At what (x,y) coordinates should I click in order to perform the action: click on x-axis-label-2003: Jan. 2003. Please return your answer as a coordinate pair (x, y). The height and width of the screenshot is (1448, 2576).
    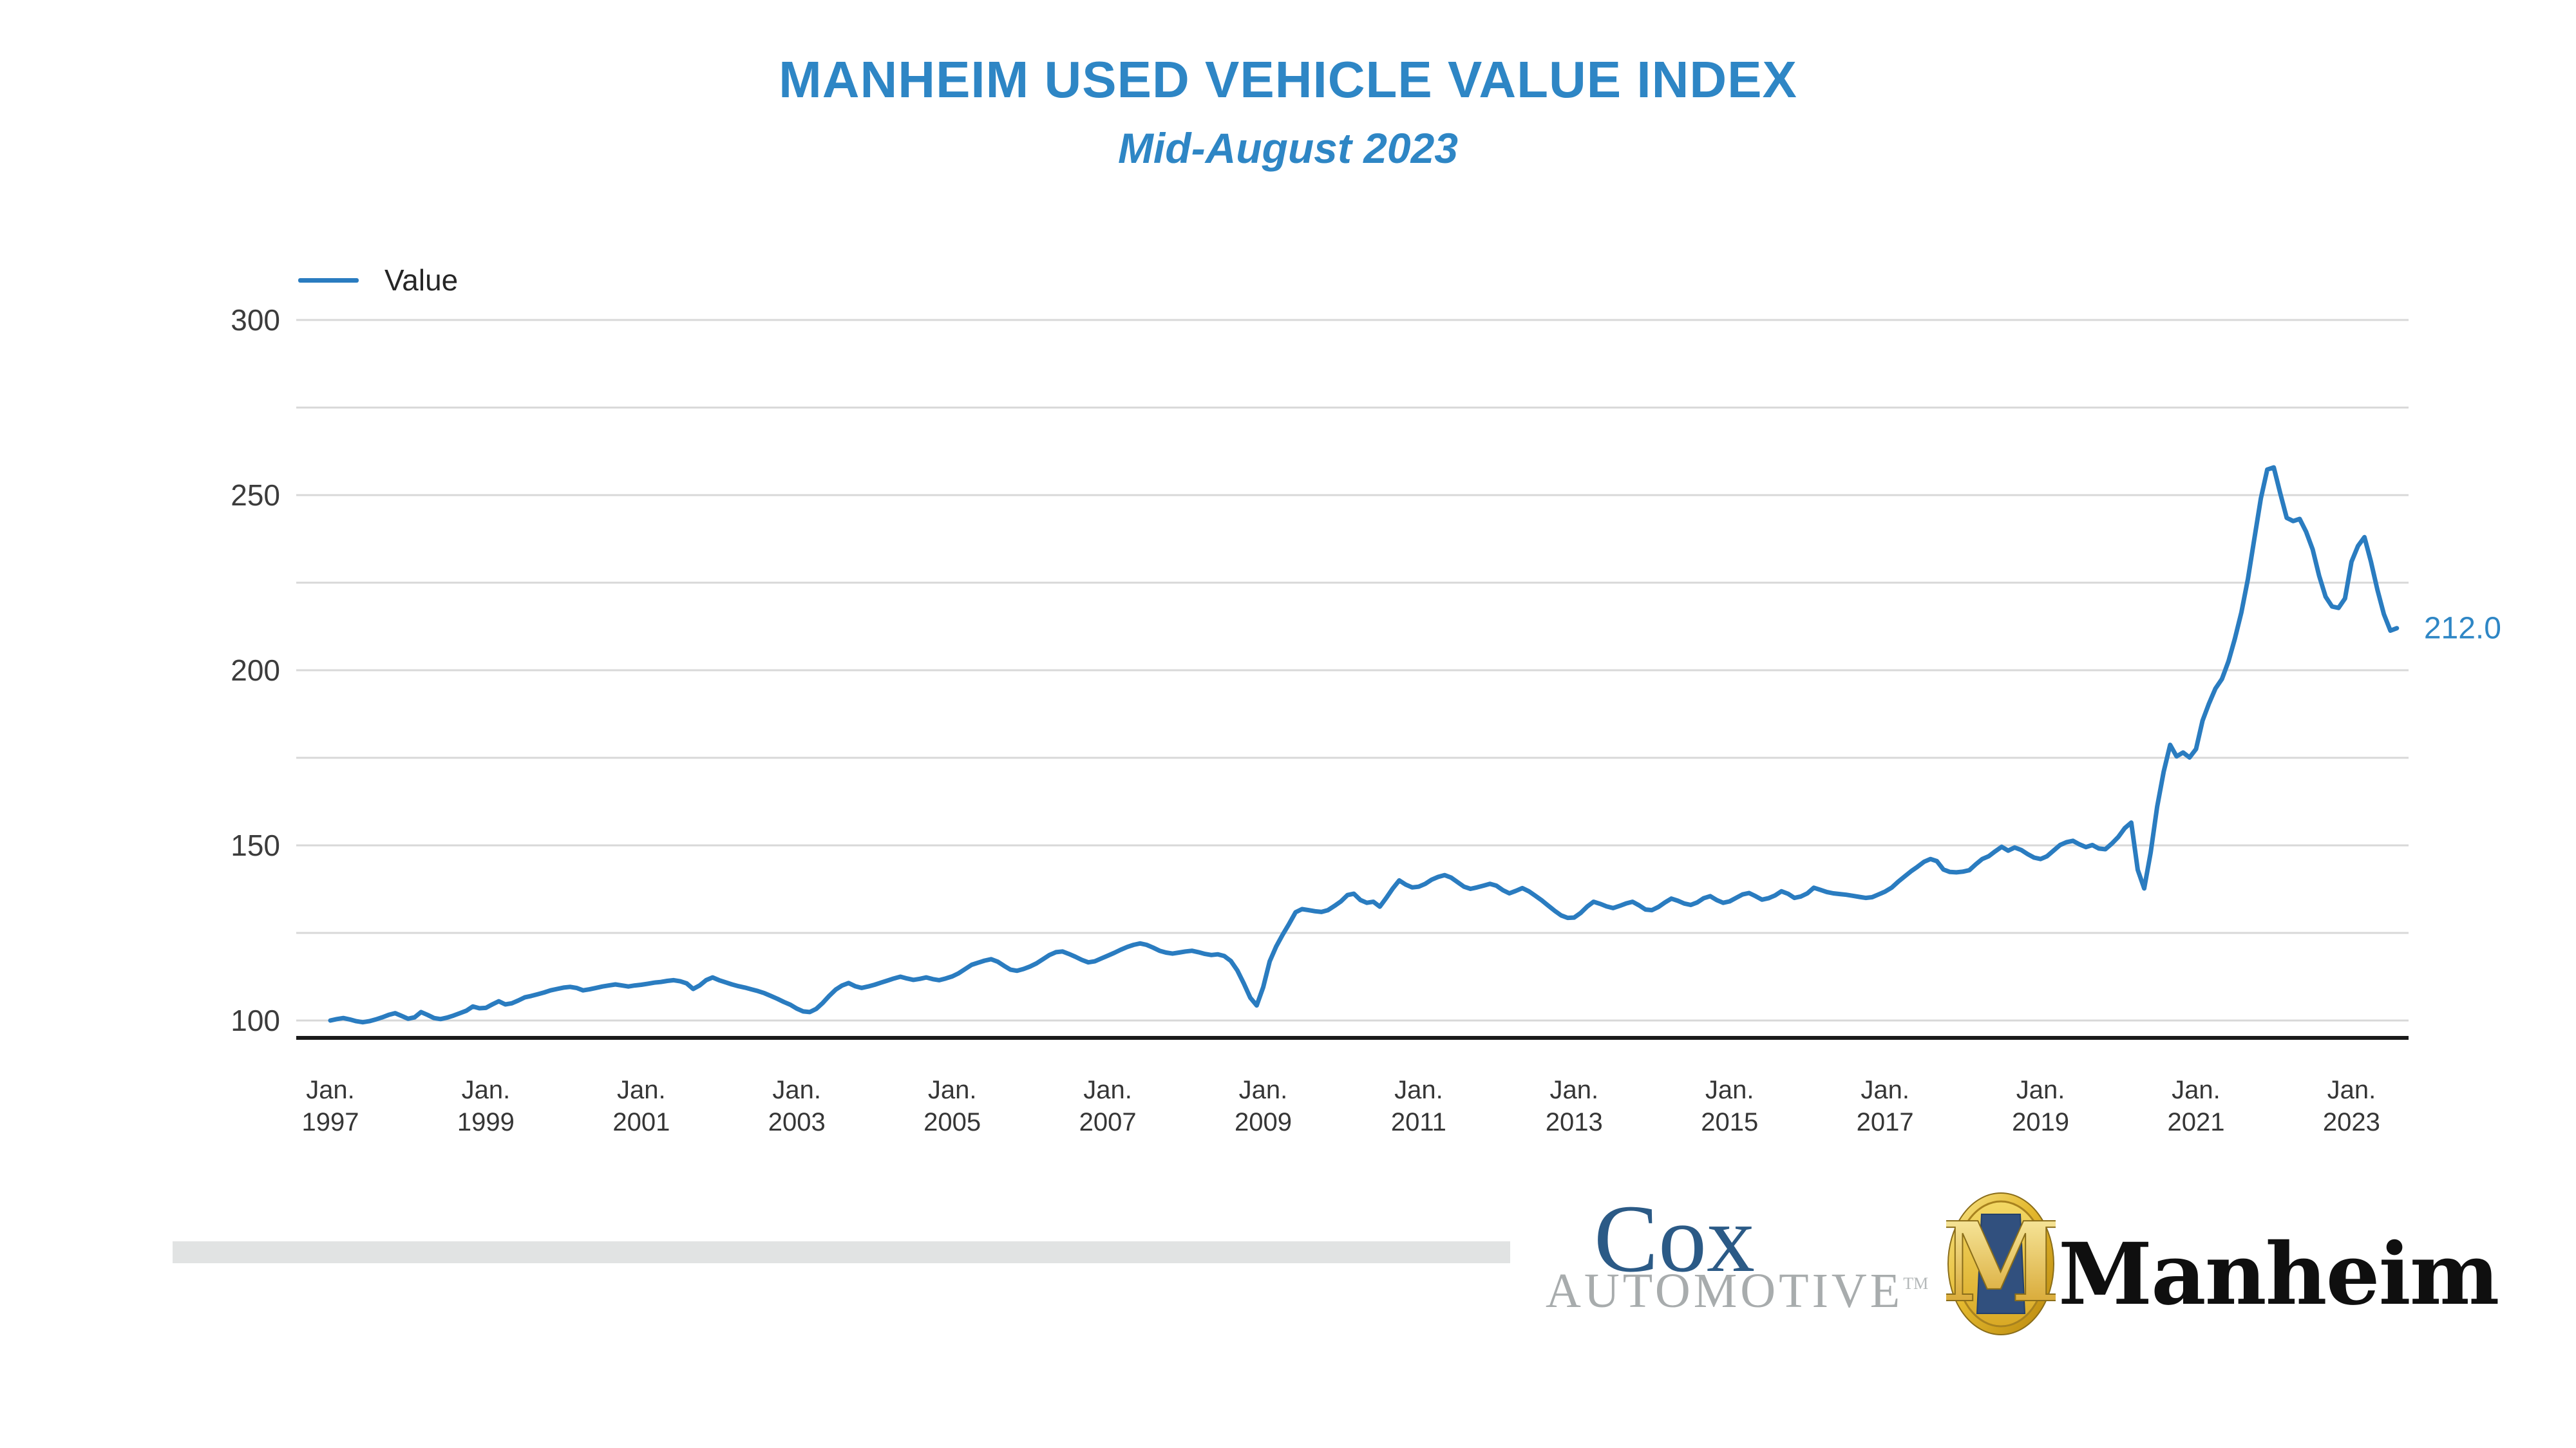
    Looking at the image, I should click on (797, 1106).